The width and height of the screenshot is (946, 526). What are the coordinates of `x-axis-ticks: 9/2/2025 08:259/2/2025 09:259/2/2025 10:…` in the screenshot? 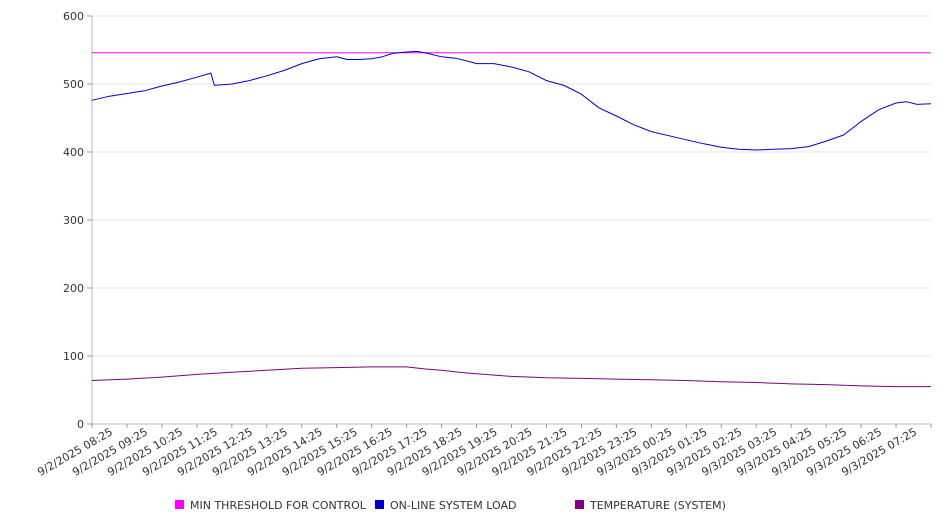 It's located at (483, 451).